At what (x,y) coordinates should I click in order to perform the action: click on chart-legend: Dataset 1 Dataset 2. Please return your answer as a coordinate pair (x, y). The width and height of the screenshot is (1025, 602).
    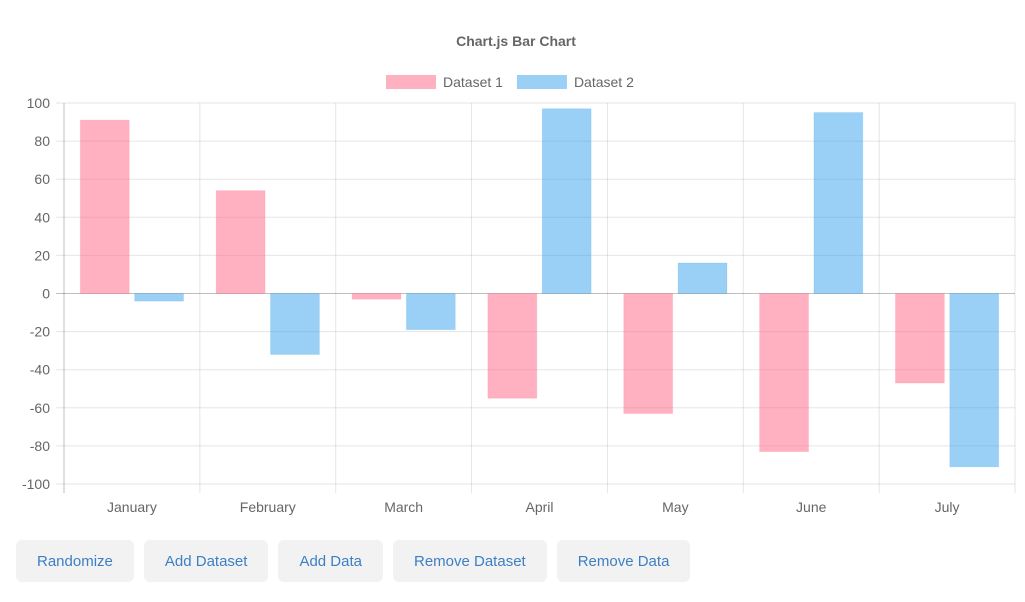
    Looking at the image, I should click on (510, 82).